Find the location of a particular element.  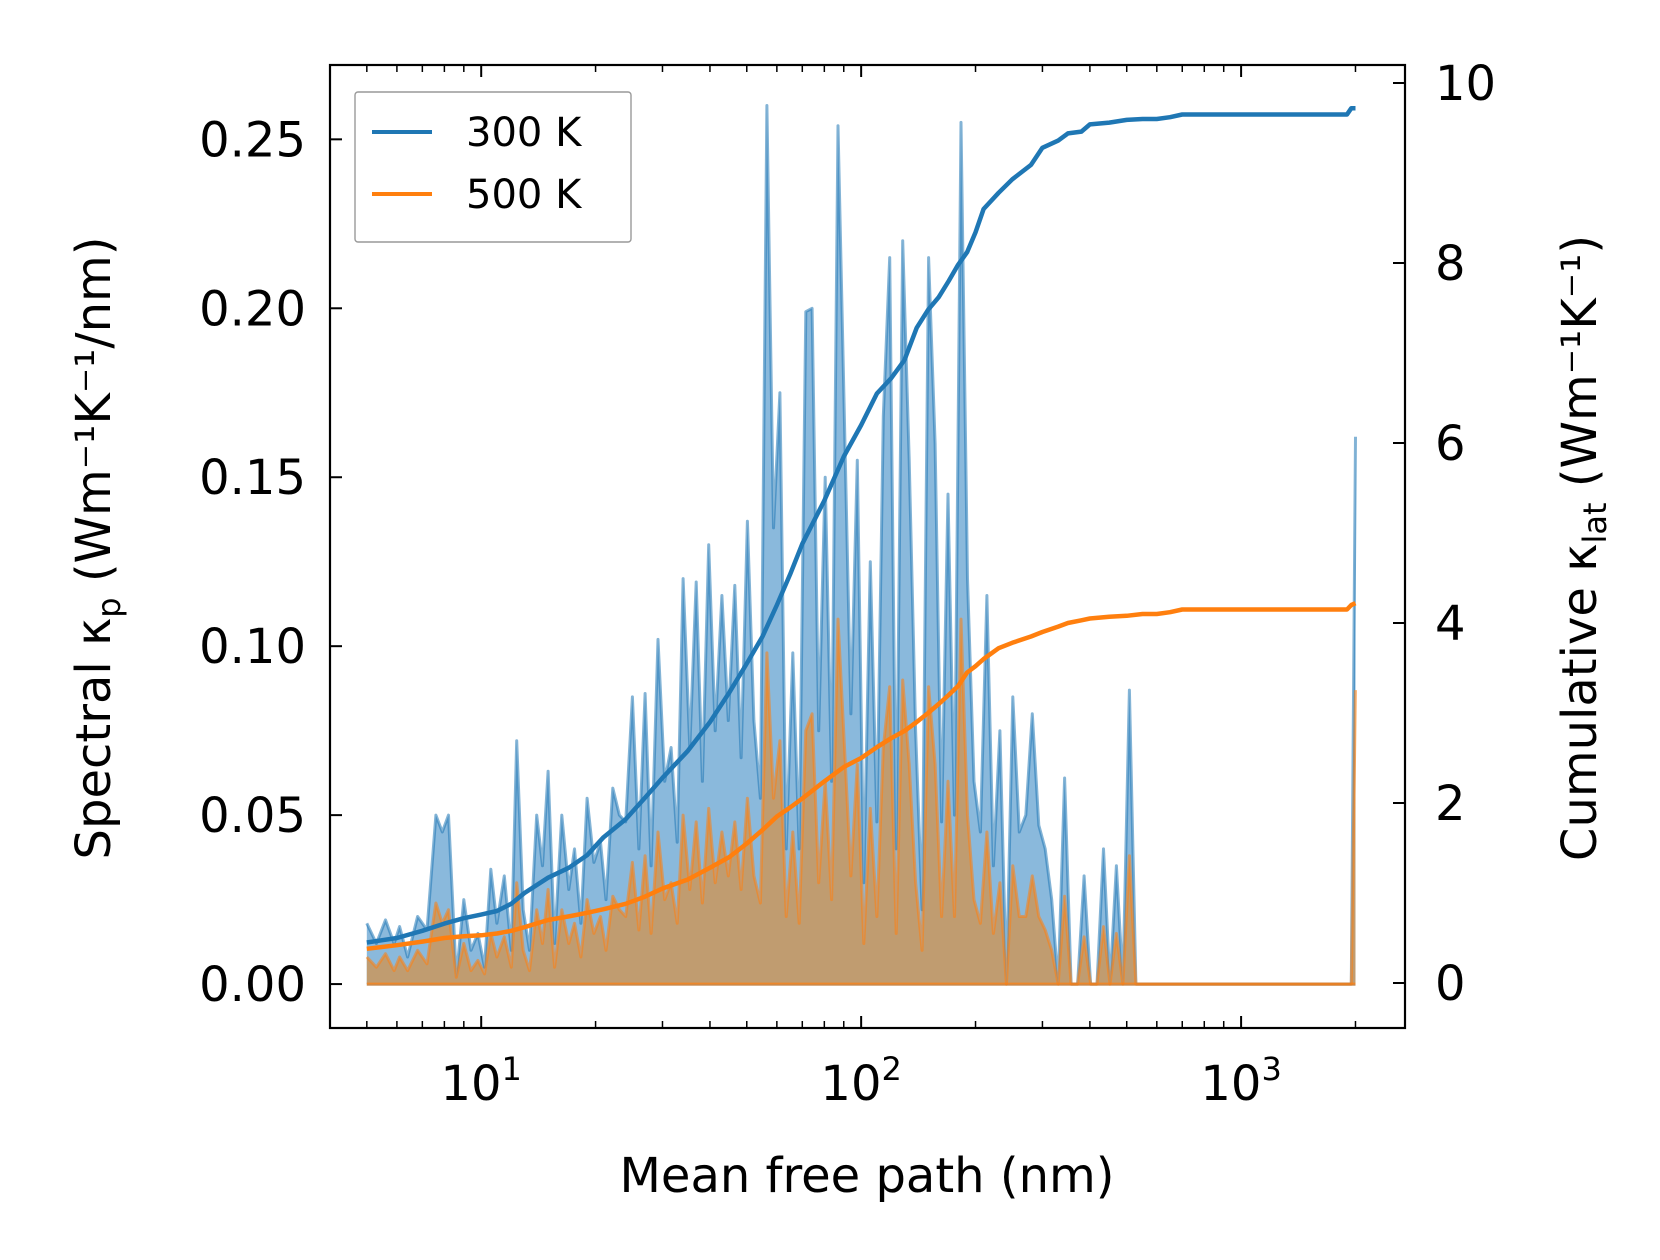

right-y-tick-label: 0 is located at coordinates (1450, 984).